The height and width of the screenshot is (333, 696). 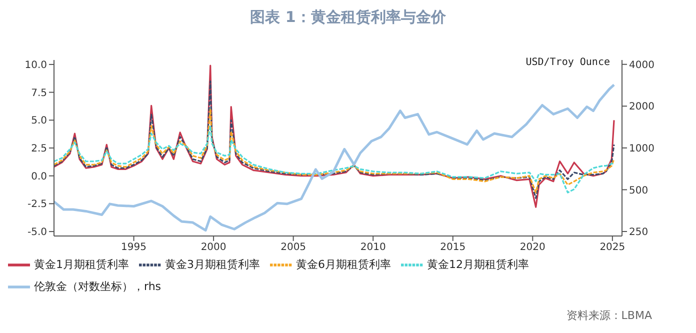 What do you see at coordinates (39, 93) in the screenshot?
I see `y-tick-label: 7.5` at bounding box center [39, 93].